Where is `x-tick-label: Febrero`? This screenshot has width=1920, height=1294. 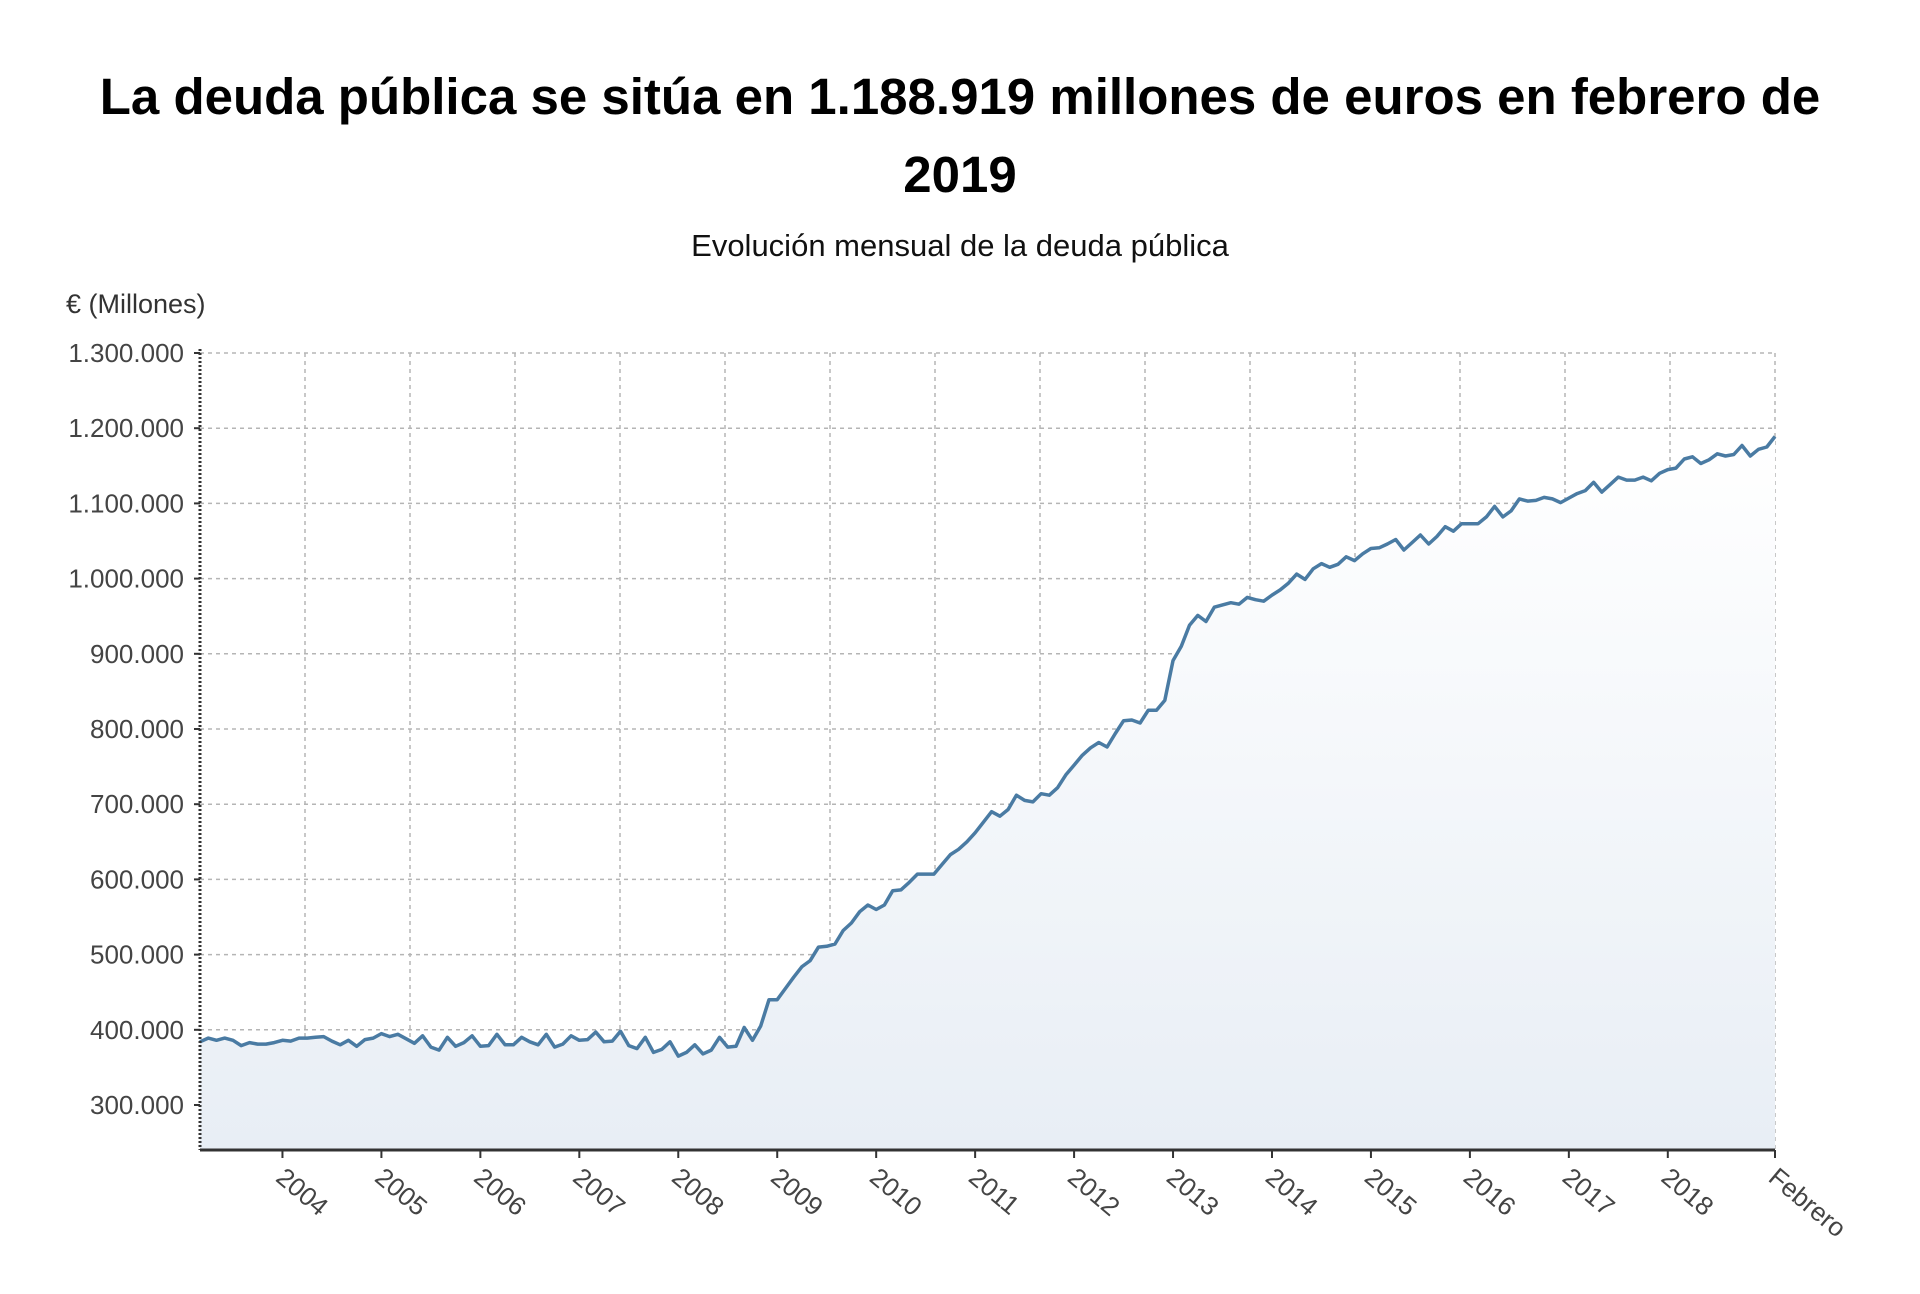
x-tick-label: Febrero is located at coordinates (1807, 1203).